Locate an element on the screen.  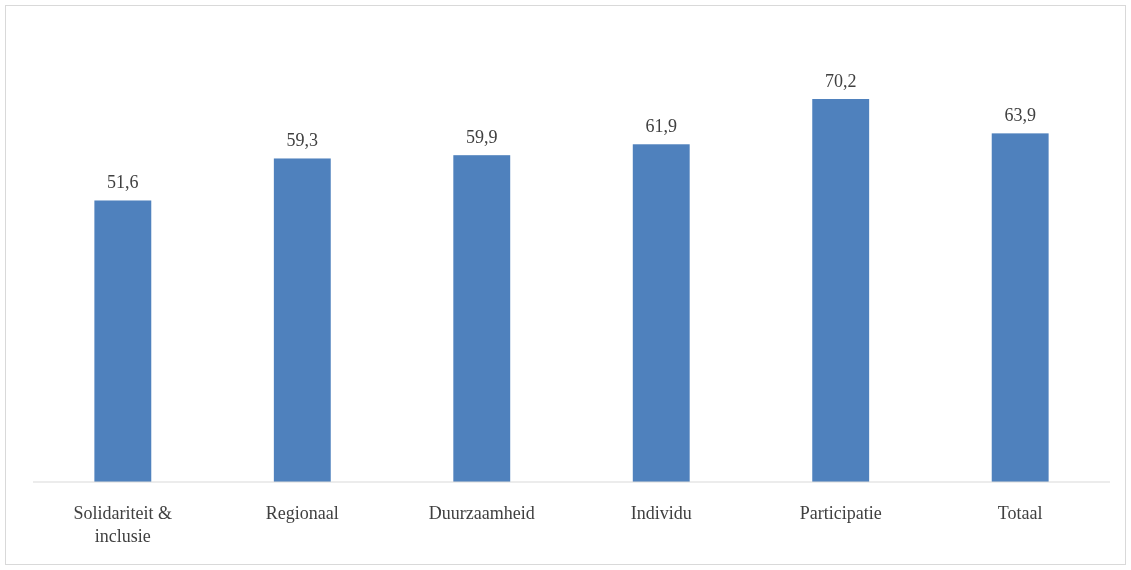
data-label: 51,6 is located at coordinates (123, 182).